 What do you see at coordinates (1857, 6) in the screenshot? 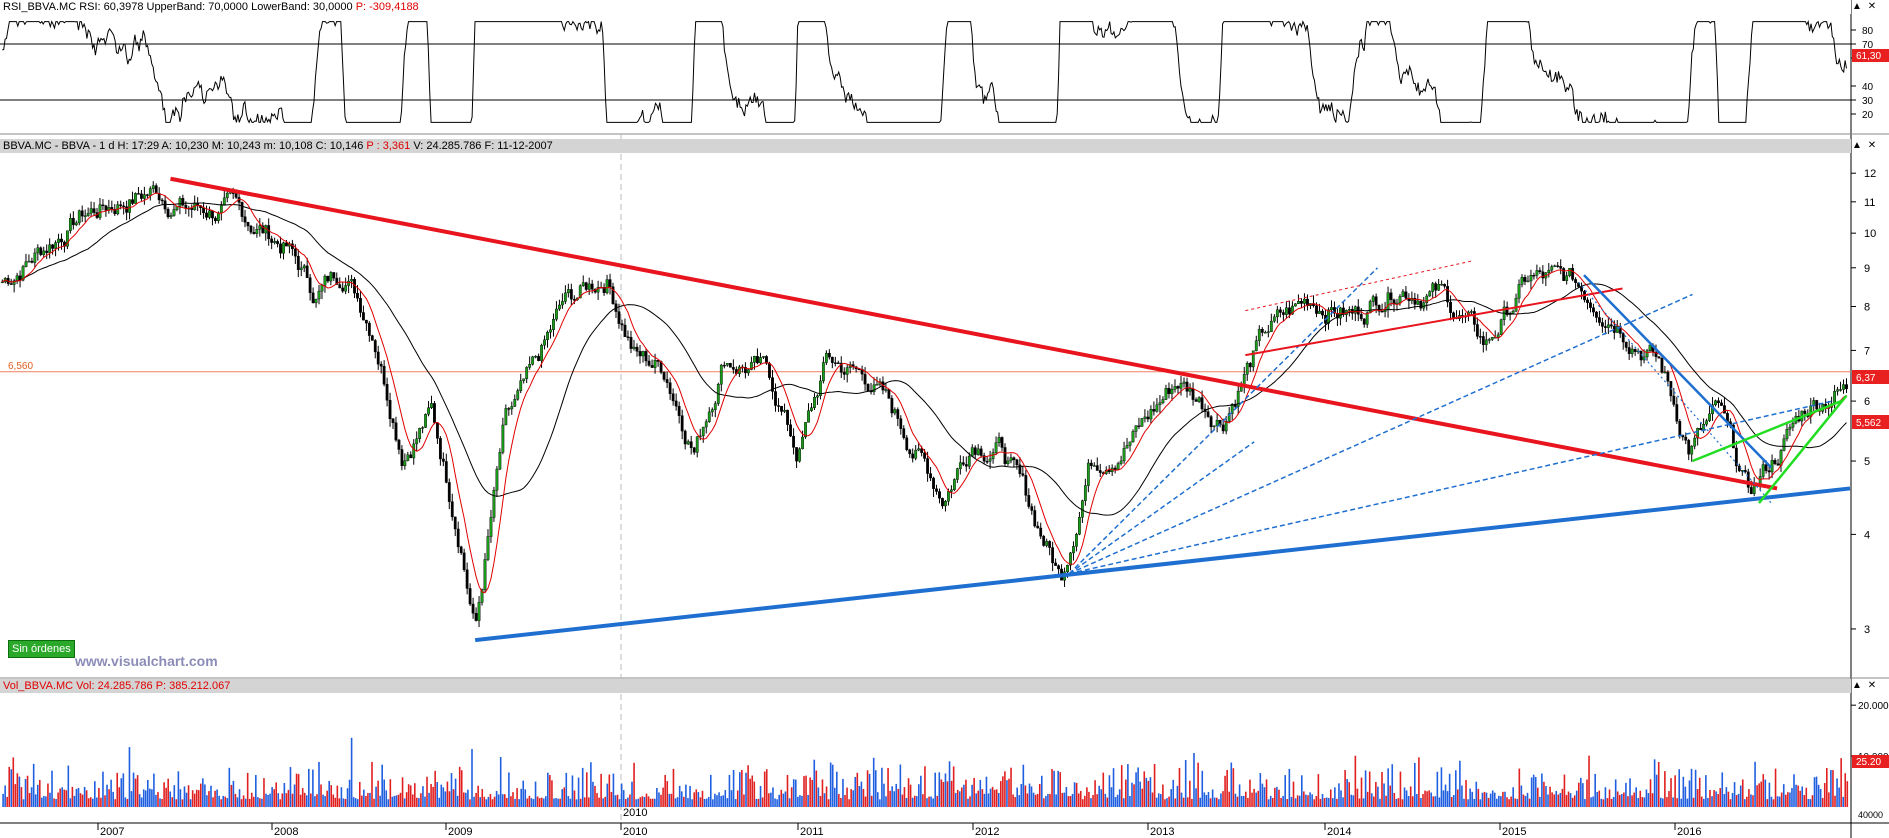
I see `rsi-scroll-up-icon: ▲` at bounding box center [1857, 6].